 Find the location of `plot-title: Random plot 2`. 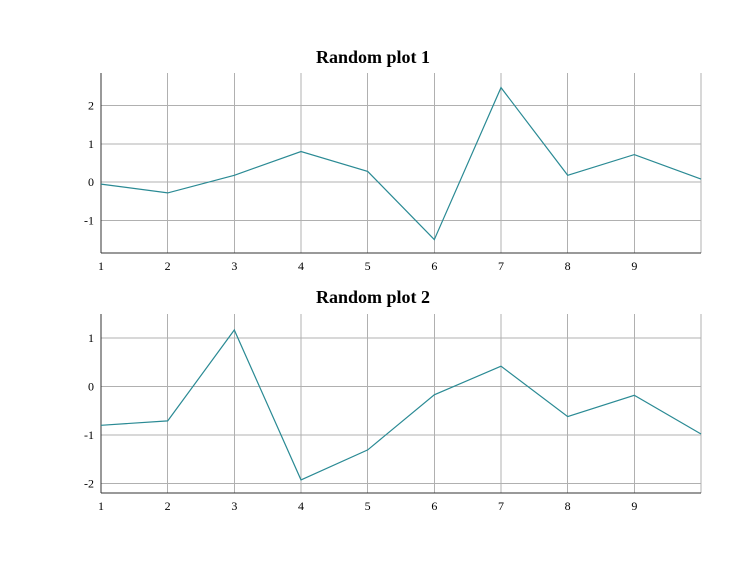

plot-title: Random plot 2 is located at coordinates (373, 297).